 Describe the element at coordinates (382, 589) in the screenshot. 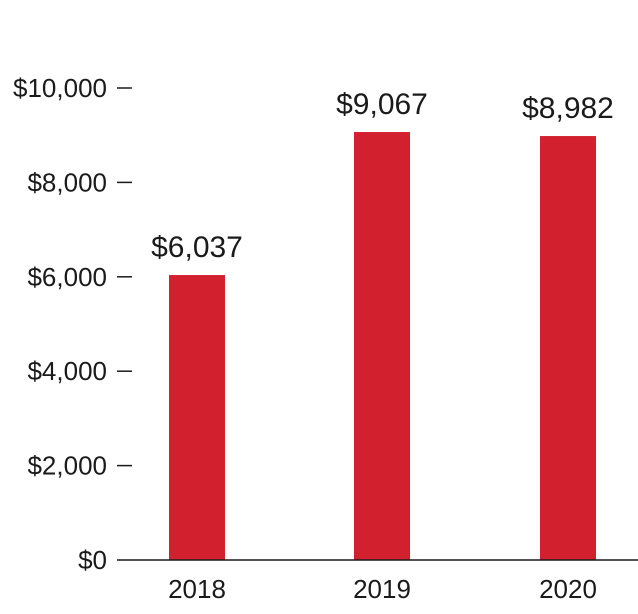

I see `x-category-label: 2019` at that location.